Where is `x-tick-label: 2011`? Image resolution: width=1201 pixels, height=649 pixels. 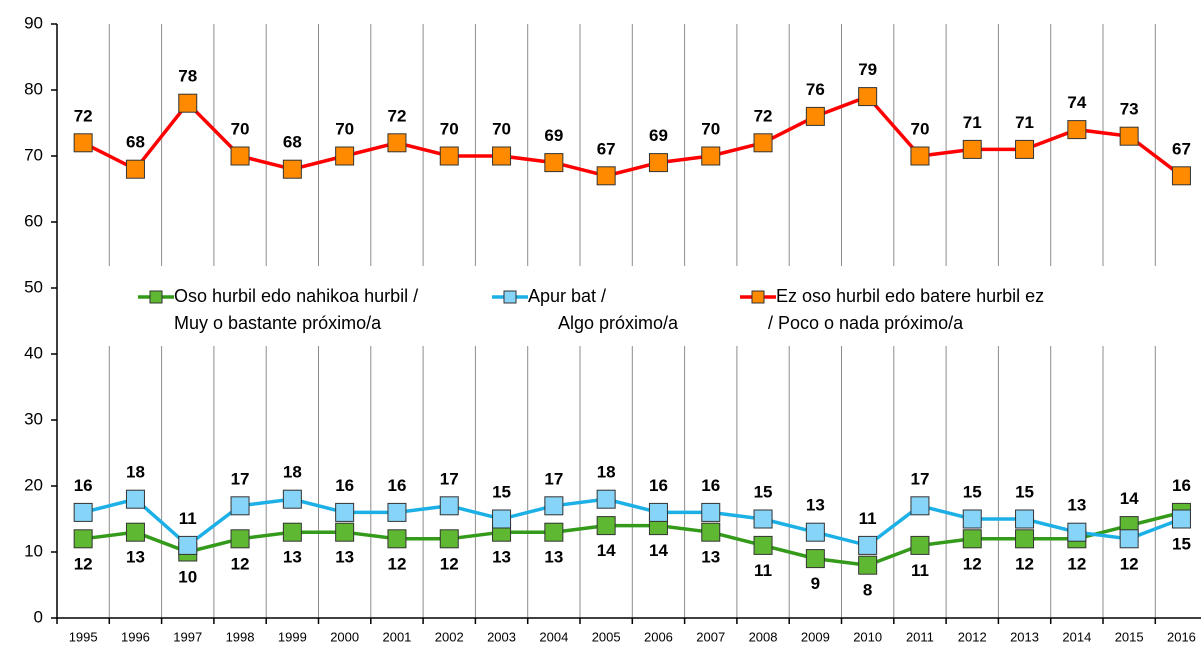
x-tick-label: 2011 is located at coordinates (920, 636).